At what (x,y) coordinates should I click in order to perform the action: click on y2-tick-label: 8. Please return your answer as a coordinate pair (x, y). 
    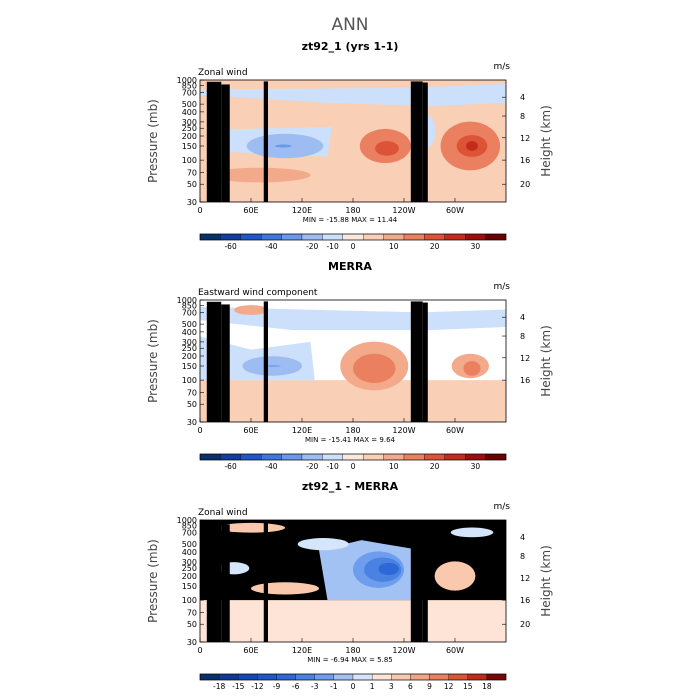
    Looking at the image, I should click on (522, 336).